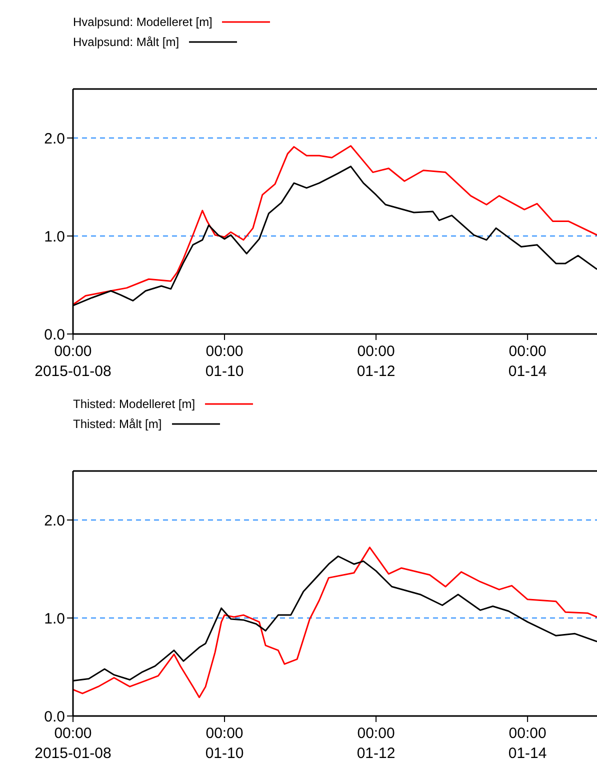 The image size is (597, 782). Describe the element at coordinates (134, 404) in the screenshot. I see `legend-label: Thisted: Modelleret [m]` at that location.